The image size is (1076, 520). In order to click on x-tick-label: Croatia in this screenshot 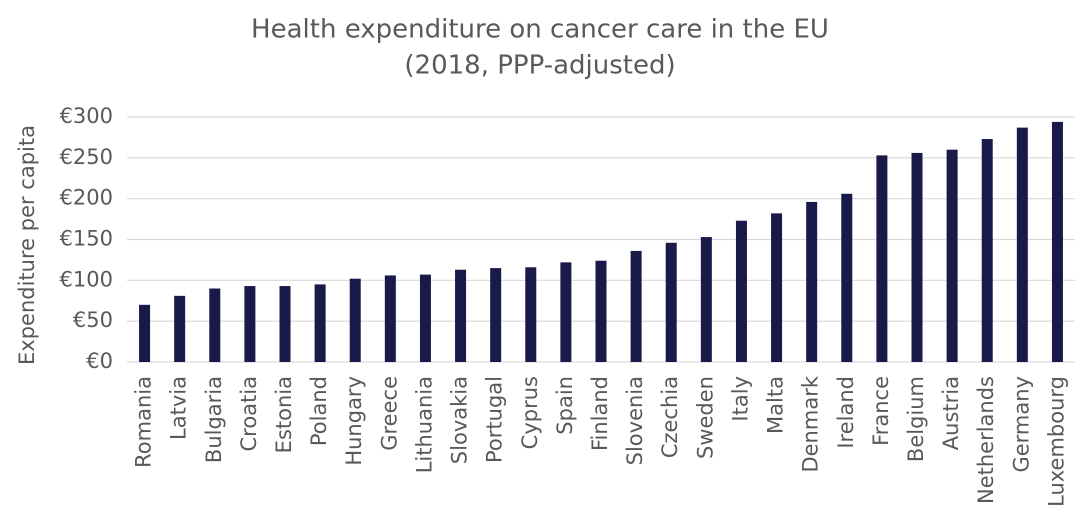, I will do `click(249, 414)`.